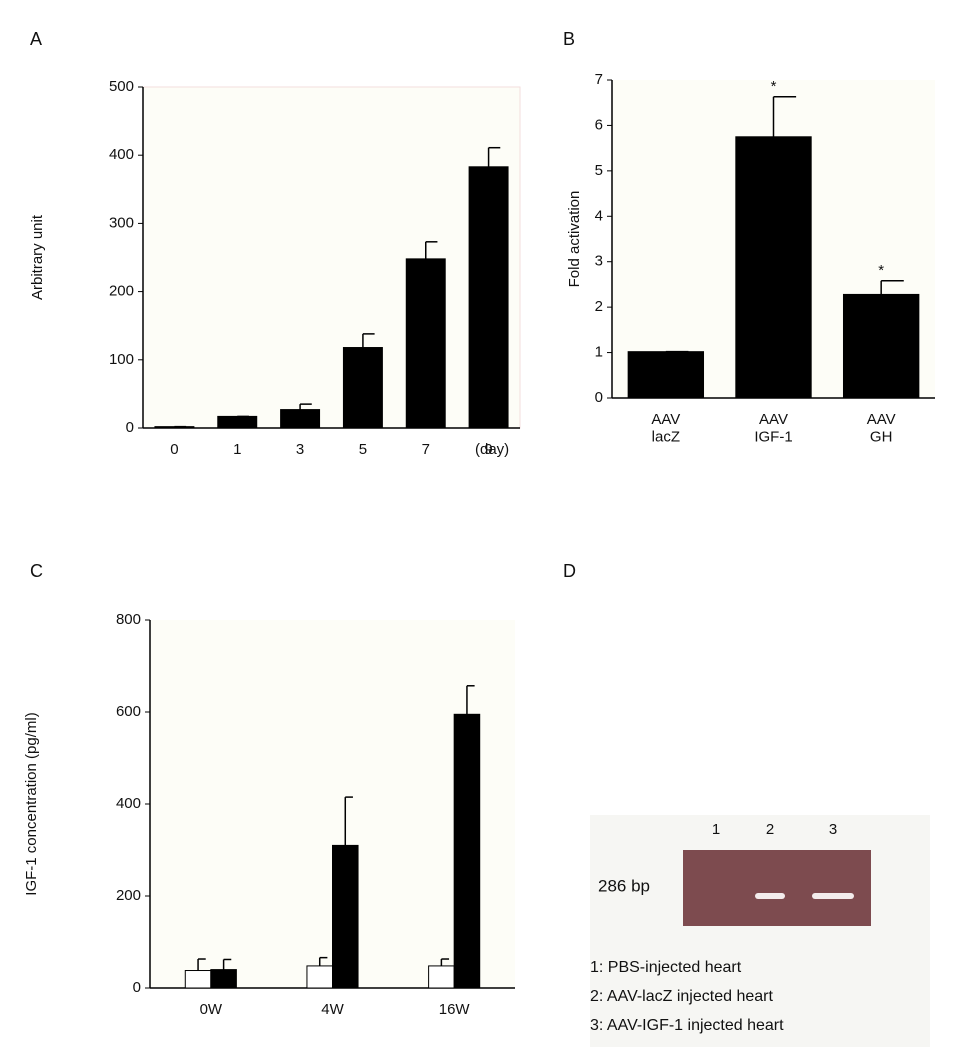  Describe the element at coordinates (426, 449) in the screenshot. I see `x-tick-label: 7` at that location.